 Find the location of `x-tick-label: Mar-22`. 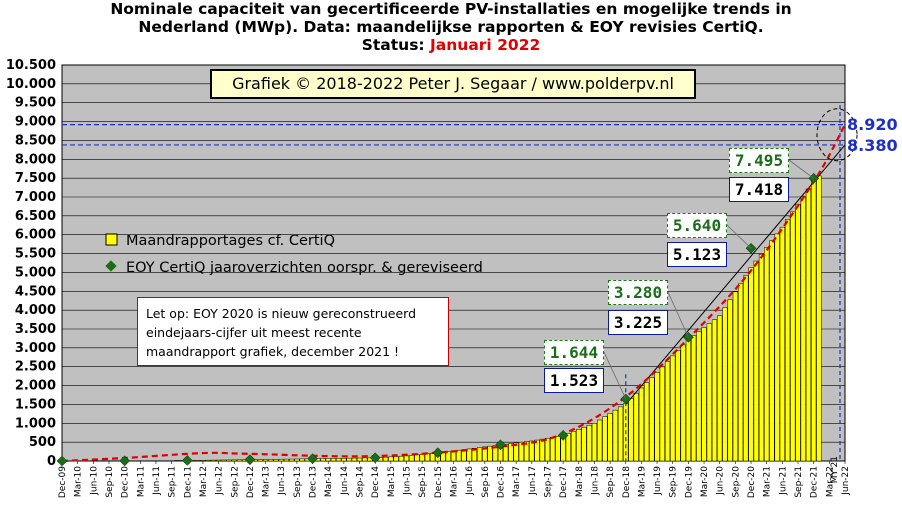

x-tick-label: Mar-22 is located at coordinates (830, 481).